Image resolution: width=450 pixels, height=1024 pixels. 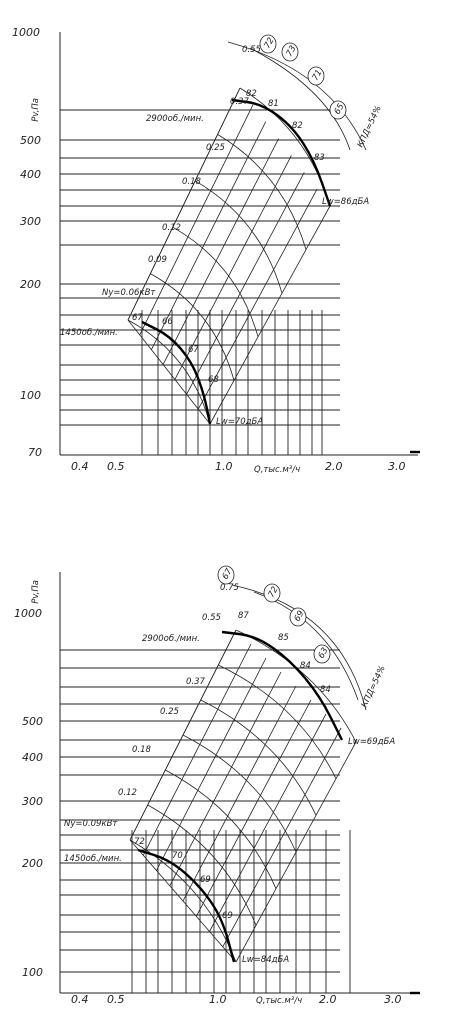 I want to click on efficiency-circle-label: 69, so click(x=300, y=616).